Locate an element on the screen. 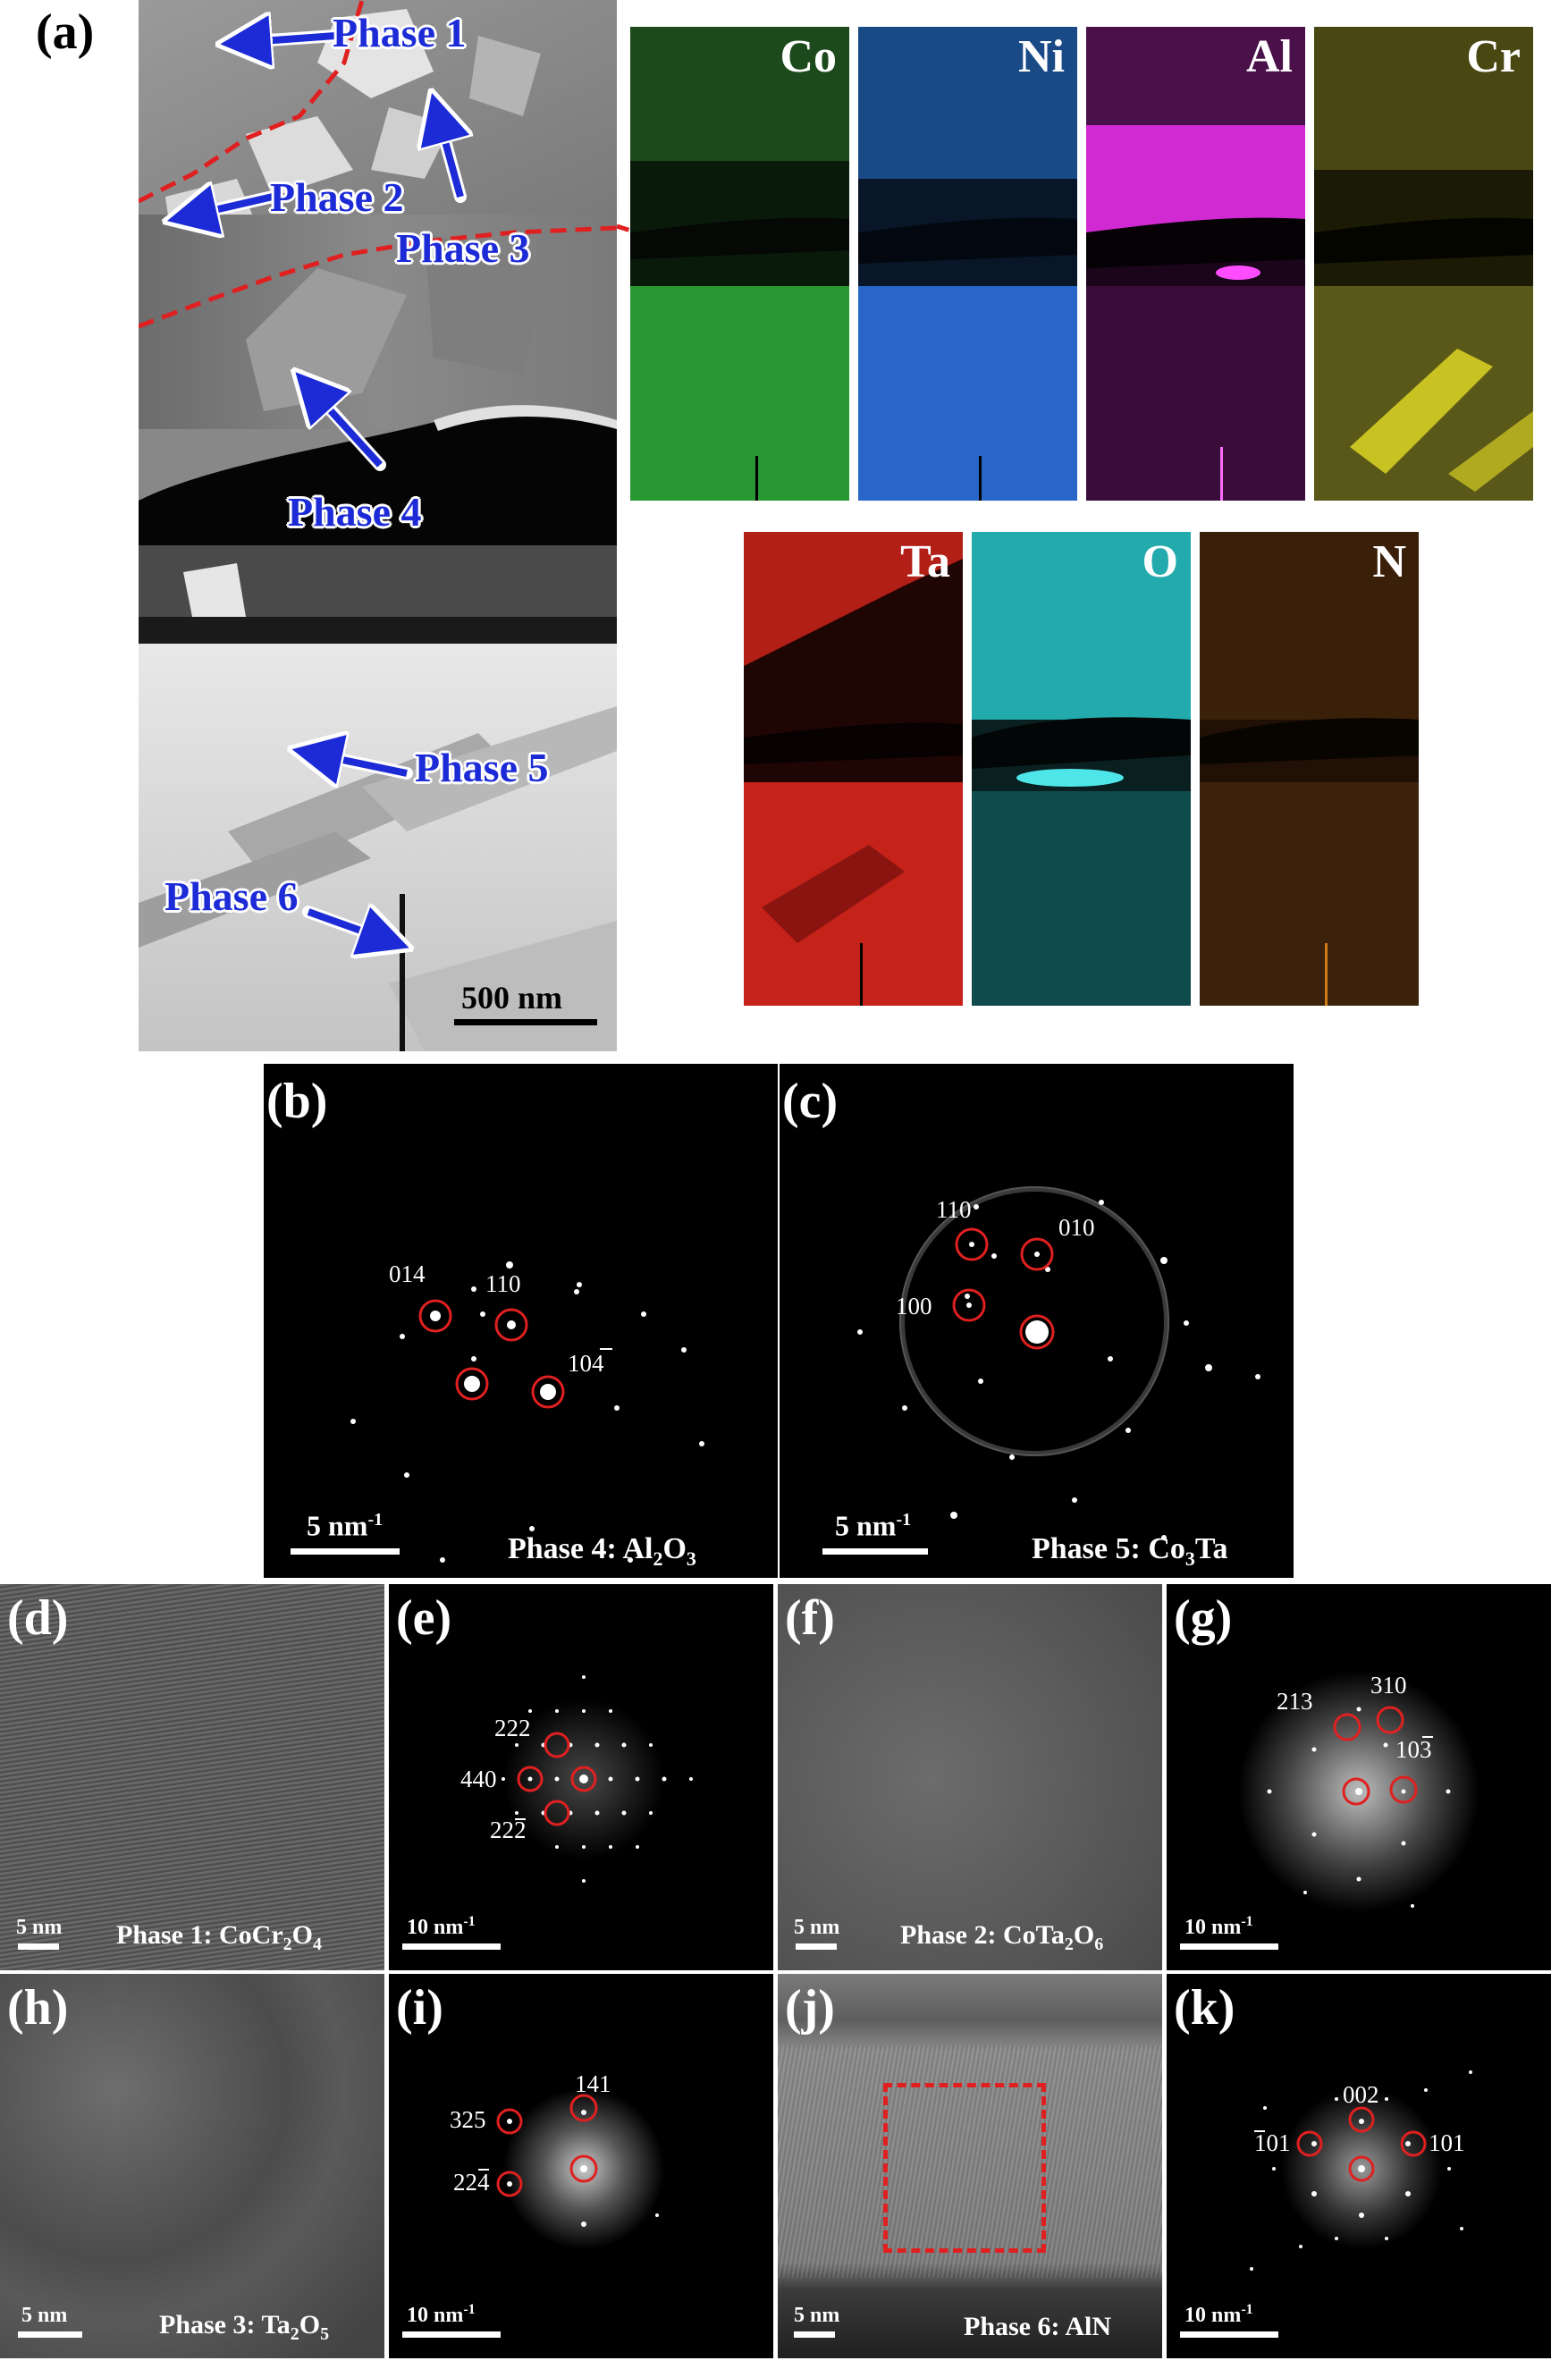 Image resolution: width=1568 pixels, height=2369 pixels. panel-d-caption-sub2: 4 is located at coordinates (317, 1945).